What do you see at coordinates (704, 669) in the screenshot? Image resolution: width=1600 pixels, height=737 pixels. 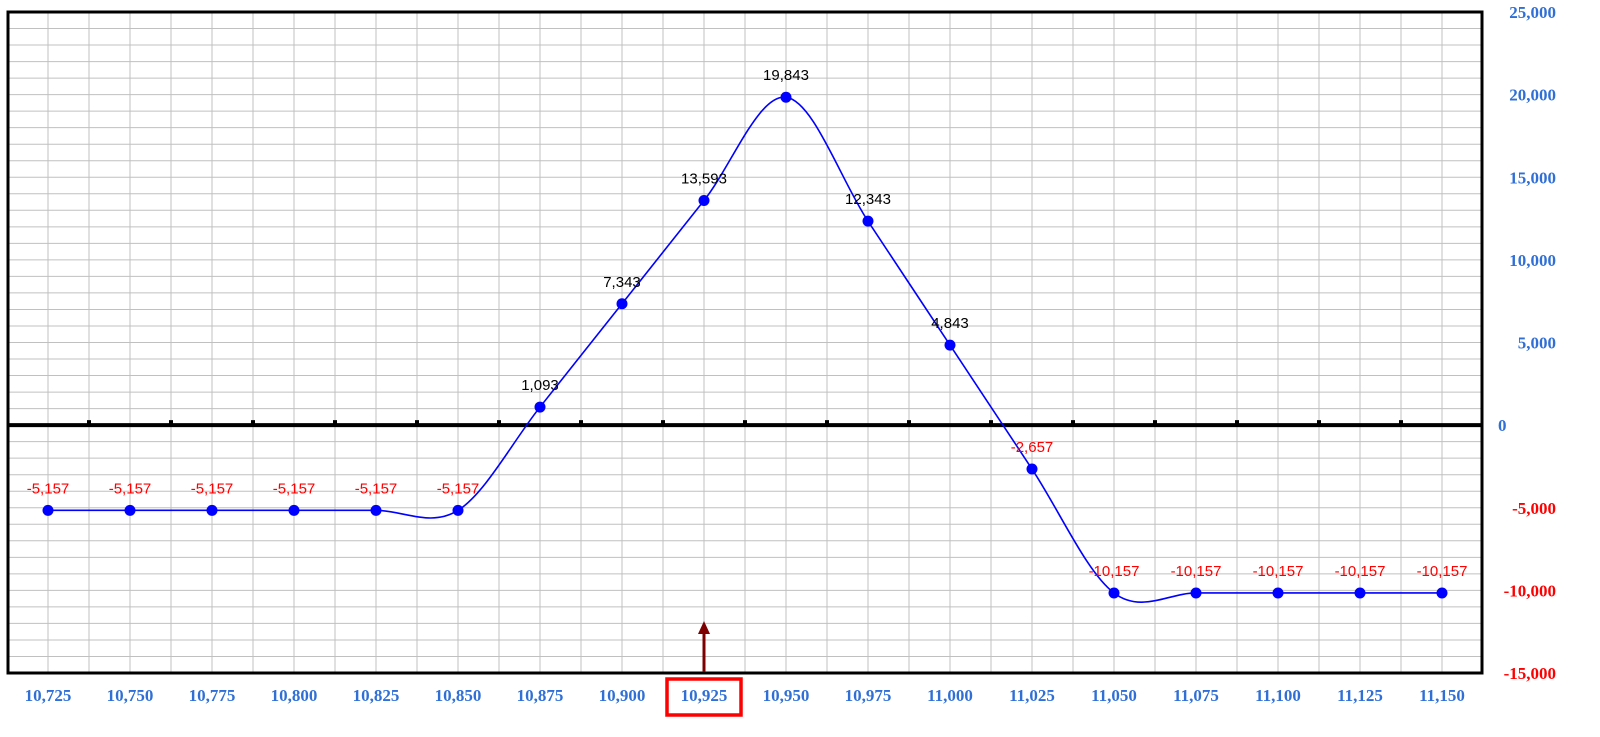 I see `highlighted-strike` at bounding box center [704, 669].